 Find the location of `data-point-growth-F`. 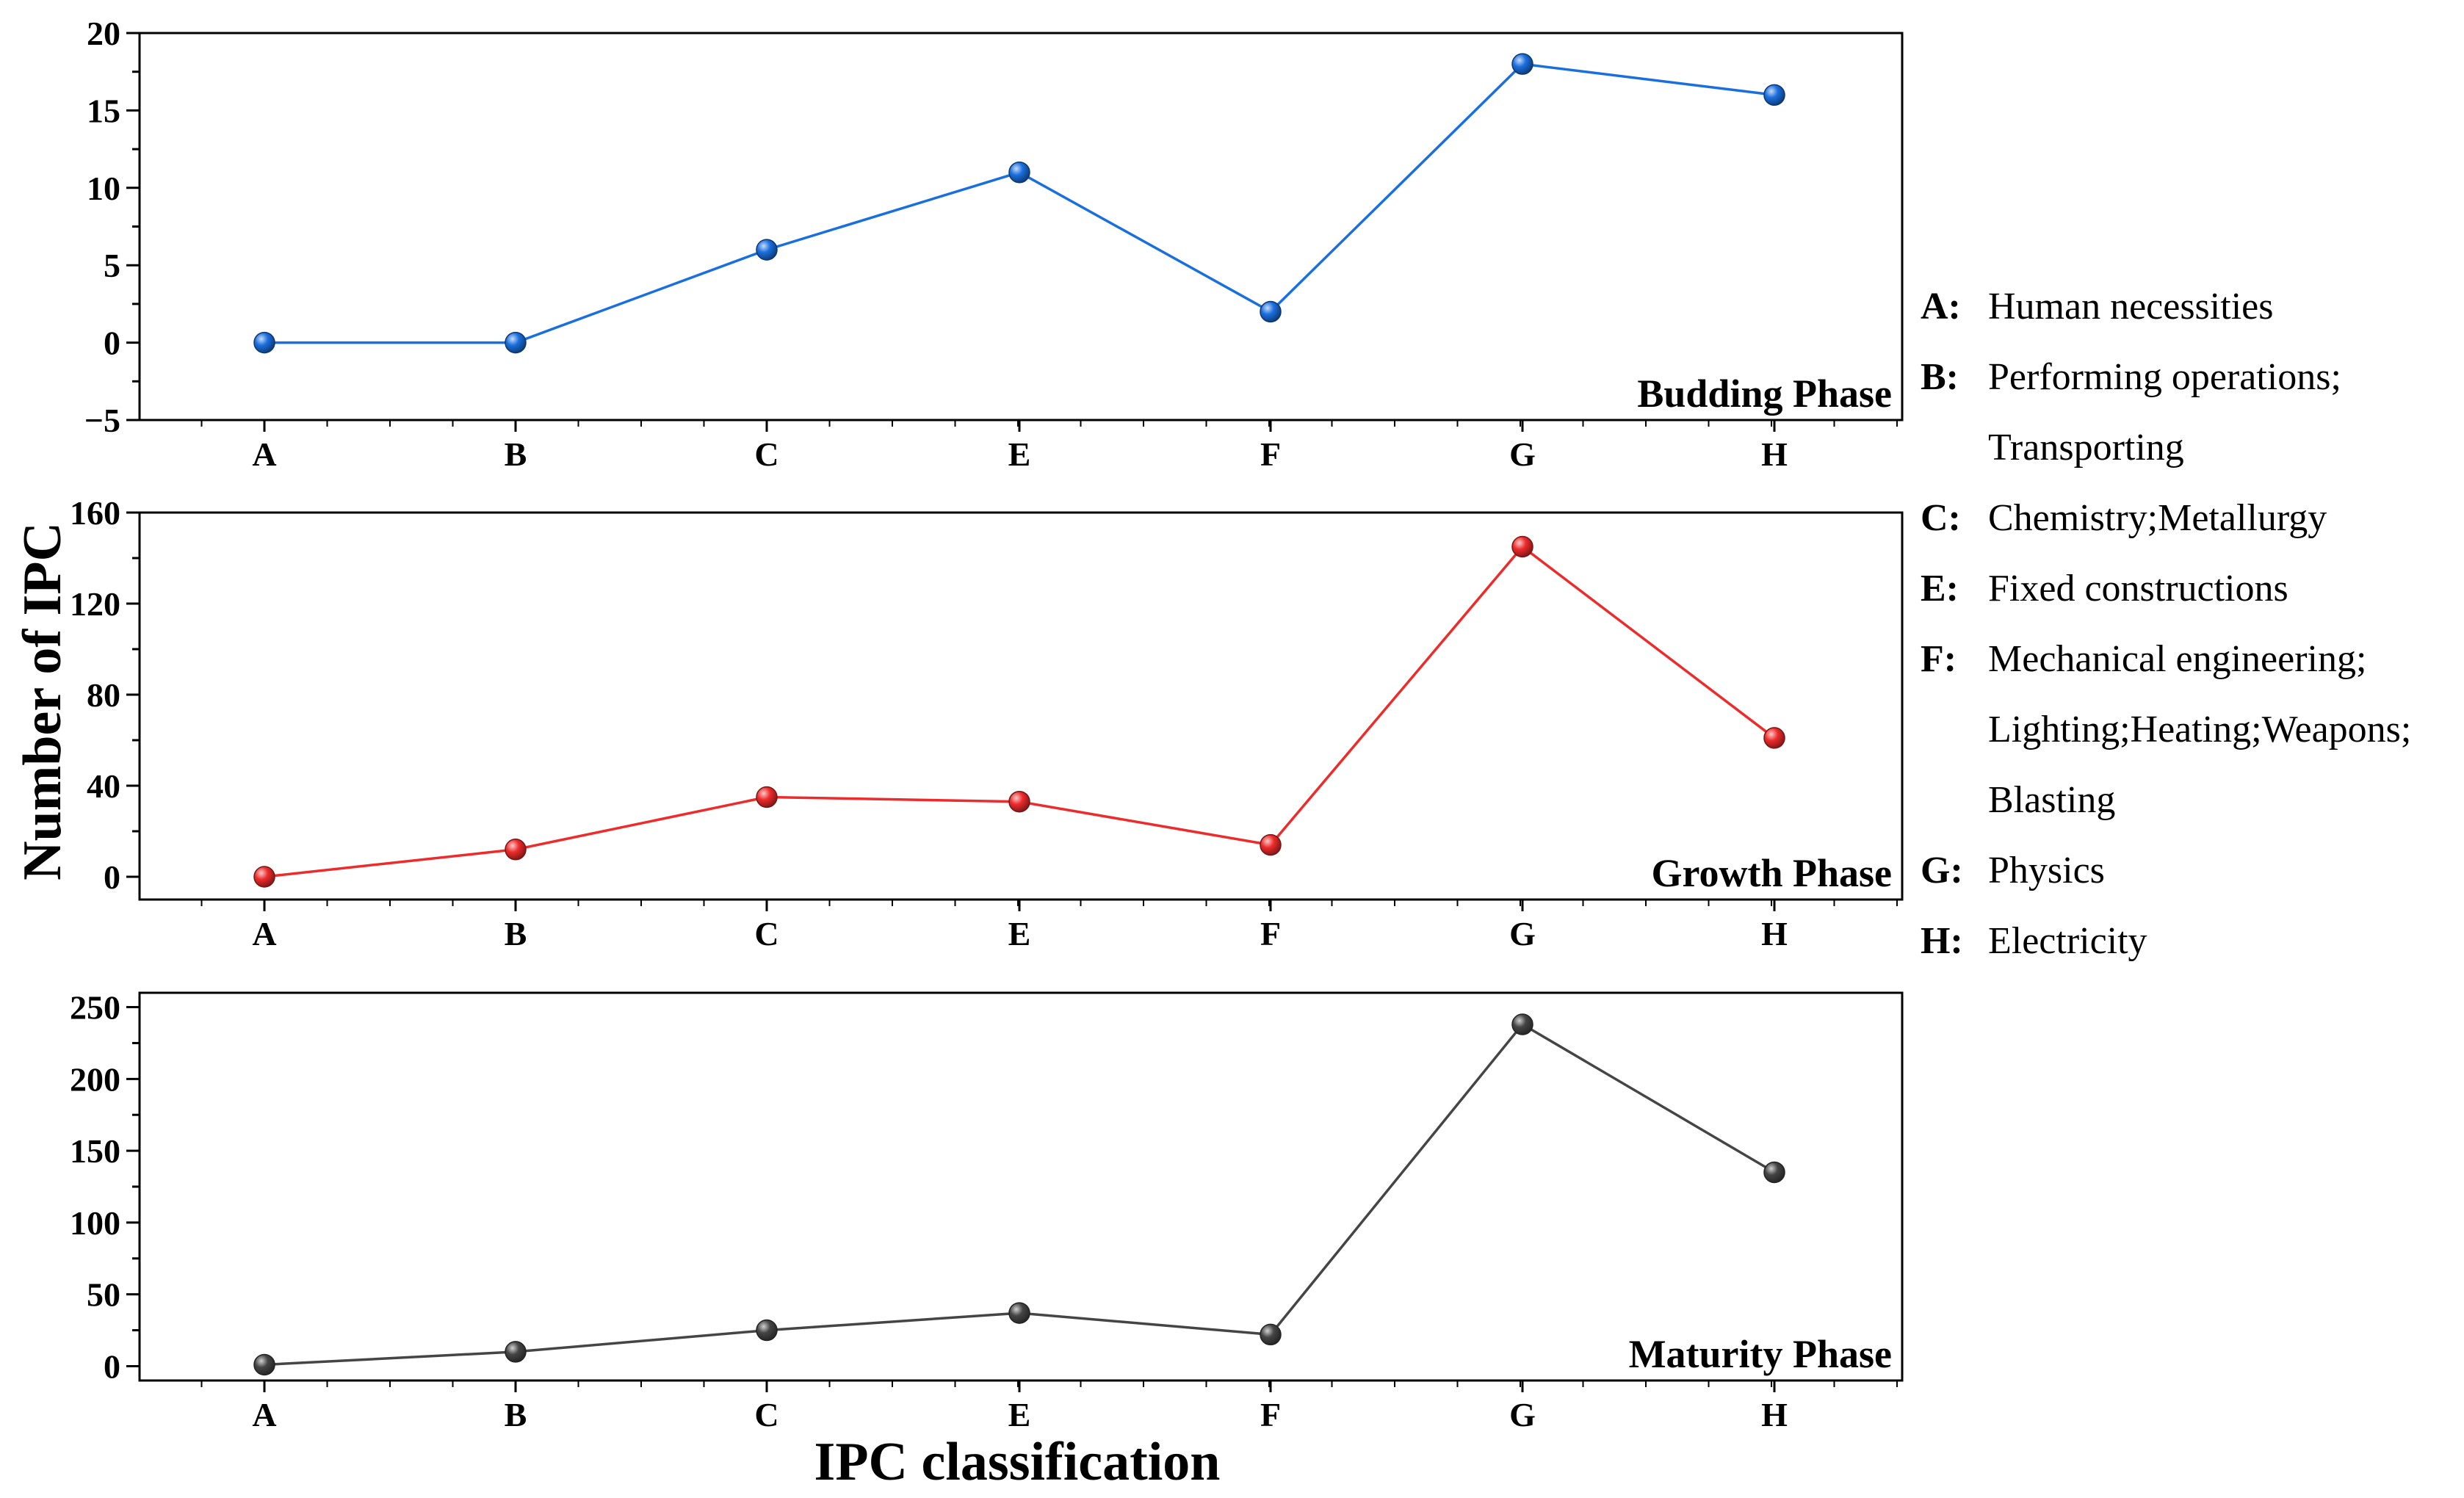

data-point-growth-F is located at coordinates (1271, 844).